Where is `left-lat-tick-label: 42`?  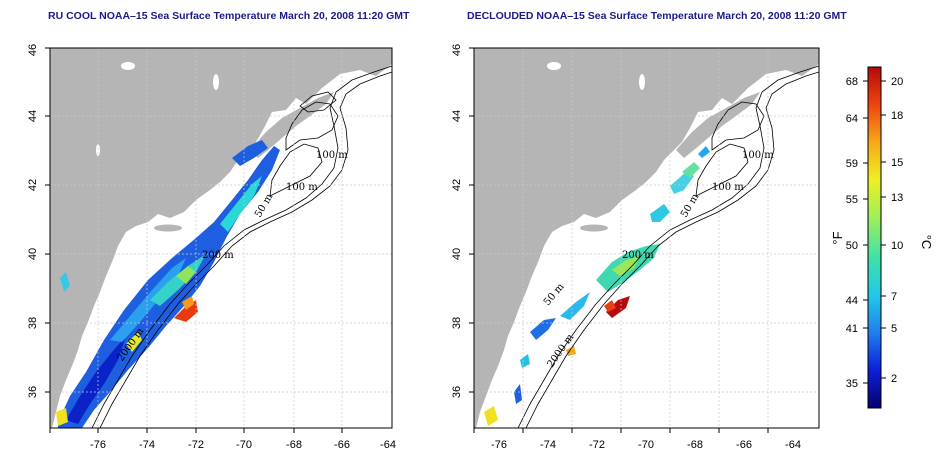 left-lat-tick-label: 42 is located at coordinates (33, 185).